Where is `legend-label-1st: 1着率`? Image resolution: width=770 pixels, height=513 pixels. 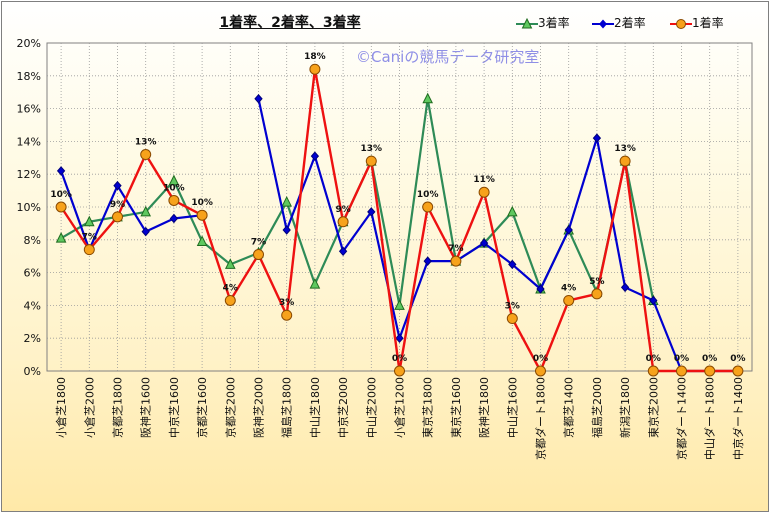 legend-label-1st: 1着率 is located at coordinates (708, 23).